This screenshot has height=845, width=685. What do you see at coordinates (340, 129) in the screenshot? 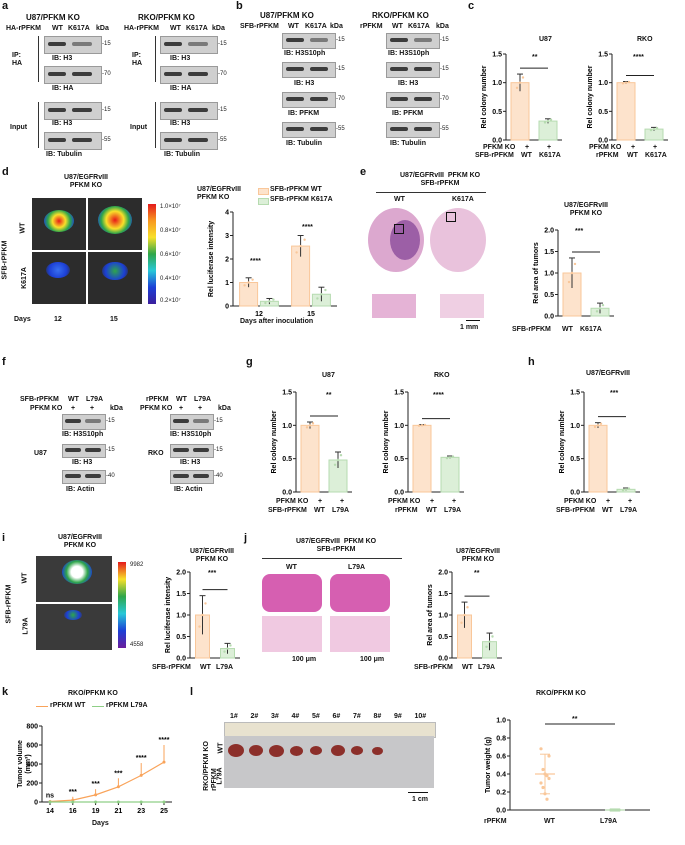
I see `kda-tick: -55` at bounding box center [340, 129].